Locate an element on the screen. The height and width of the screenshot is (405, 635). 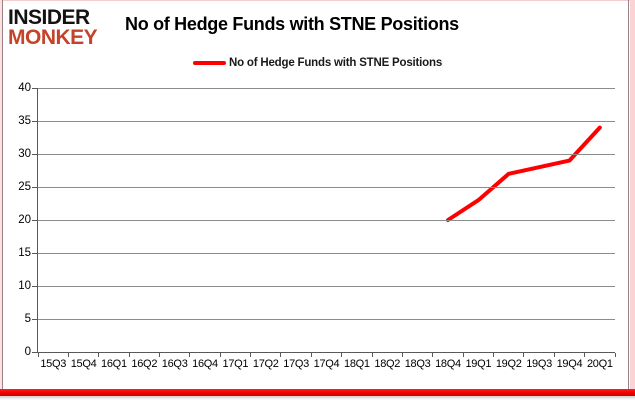
frame-edge-right is located at coordinates (632, 197).